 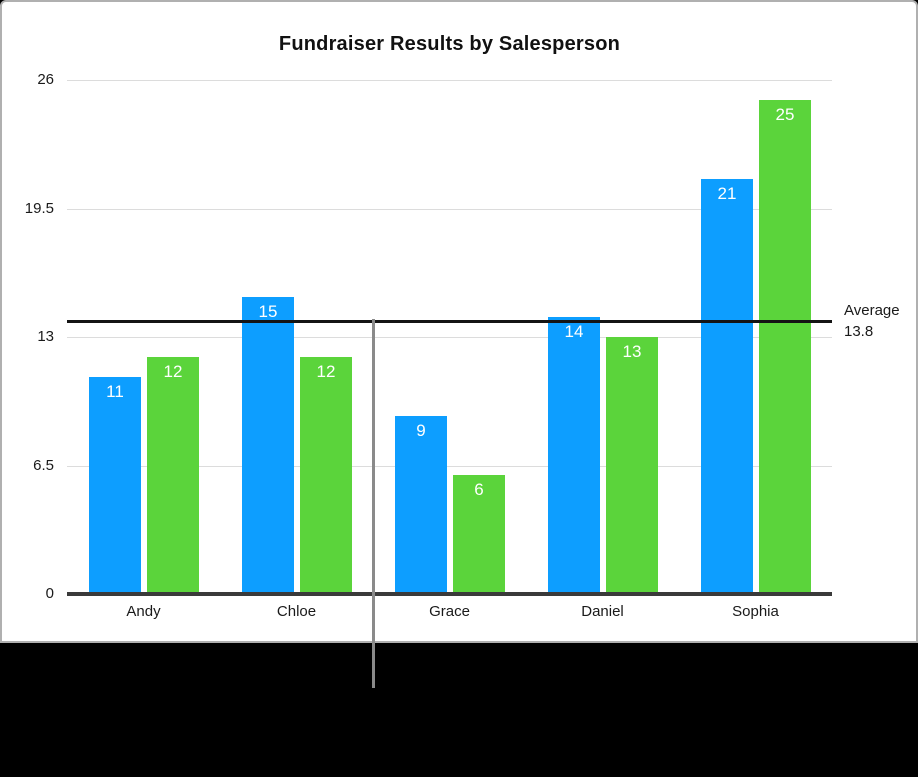 What do you see at coordinates (421, 505) in the screenshot?
I see `blue-series-bar: 9` at bounding box center [421, 505].